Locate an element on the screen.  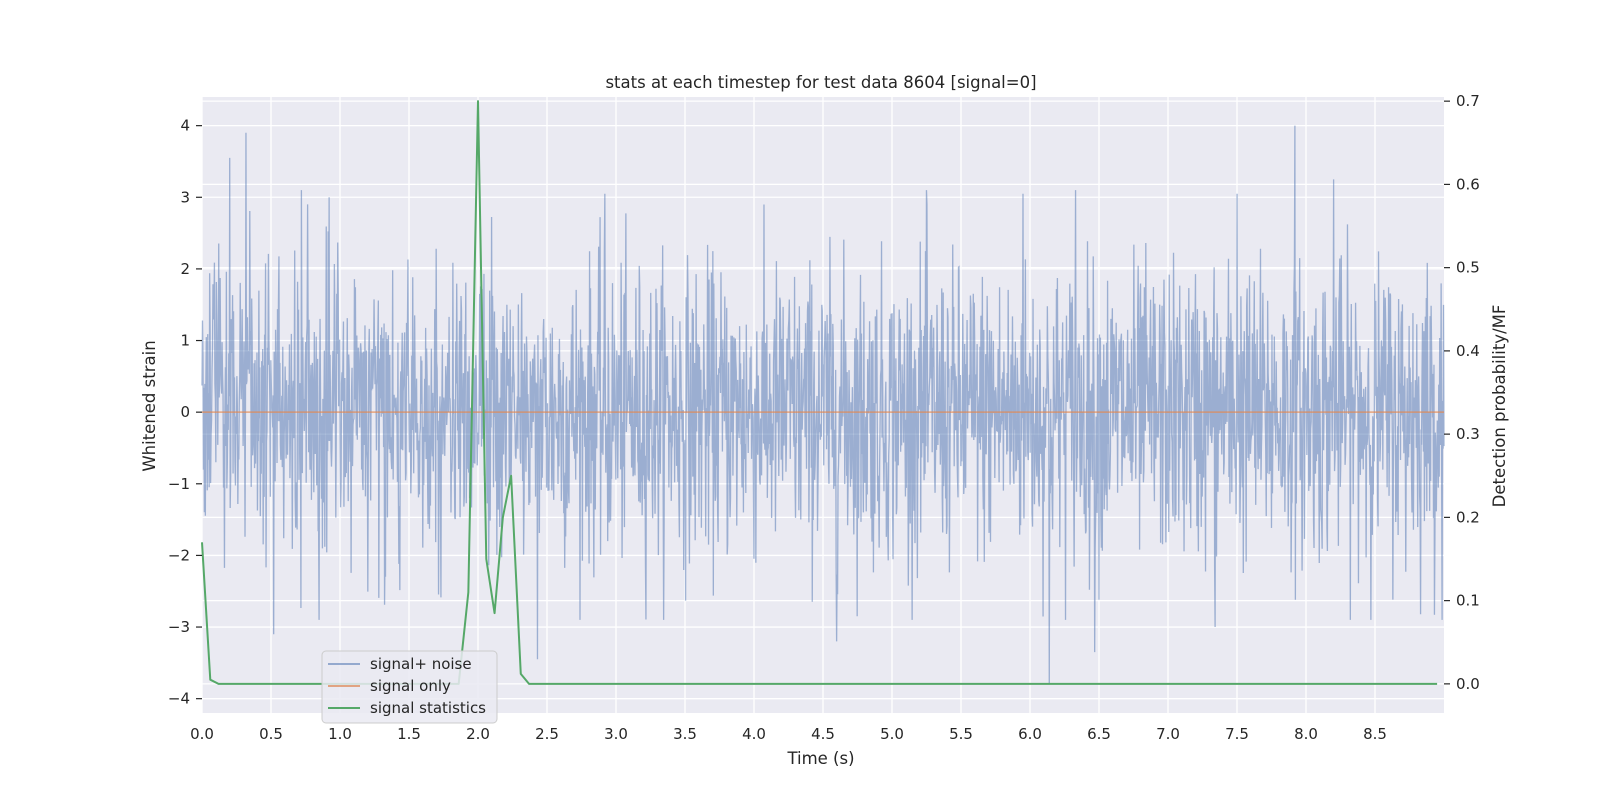
x-tick-label: 0.5 is located at coordinates (271, 734).